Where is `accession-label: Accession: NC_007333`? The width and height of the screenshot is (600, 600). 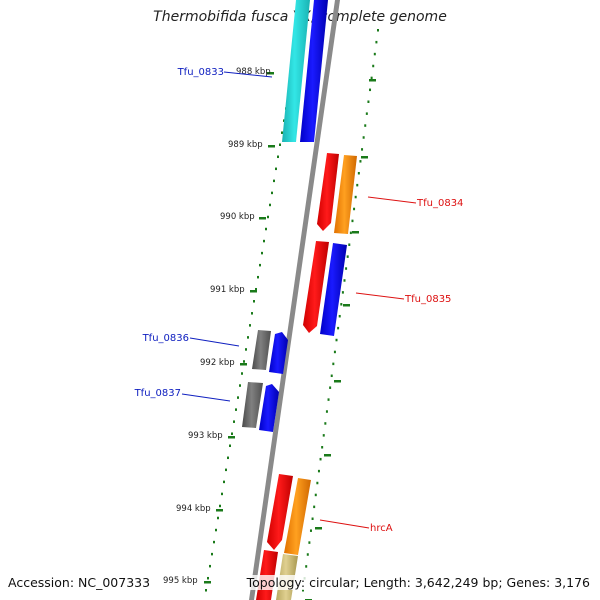
accession-label: Accession: NC_007333 is located at coordinates (79, 582).